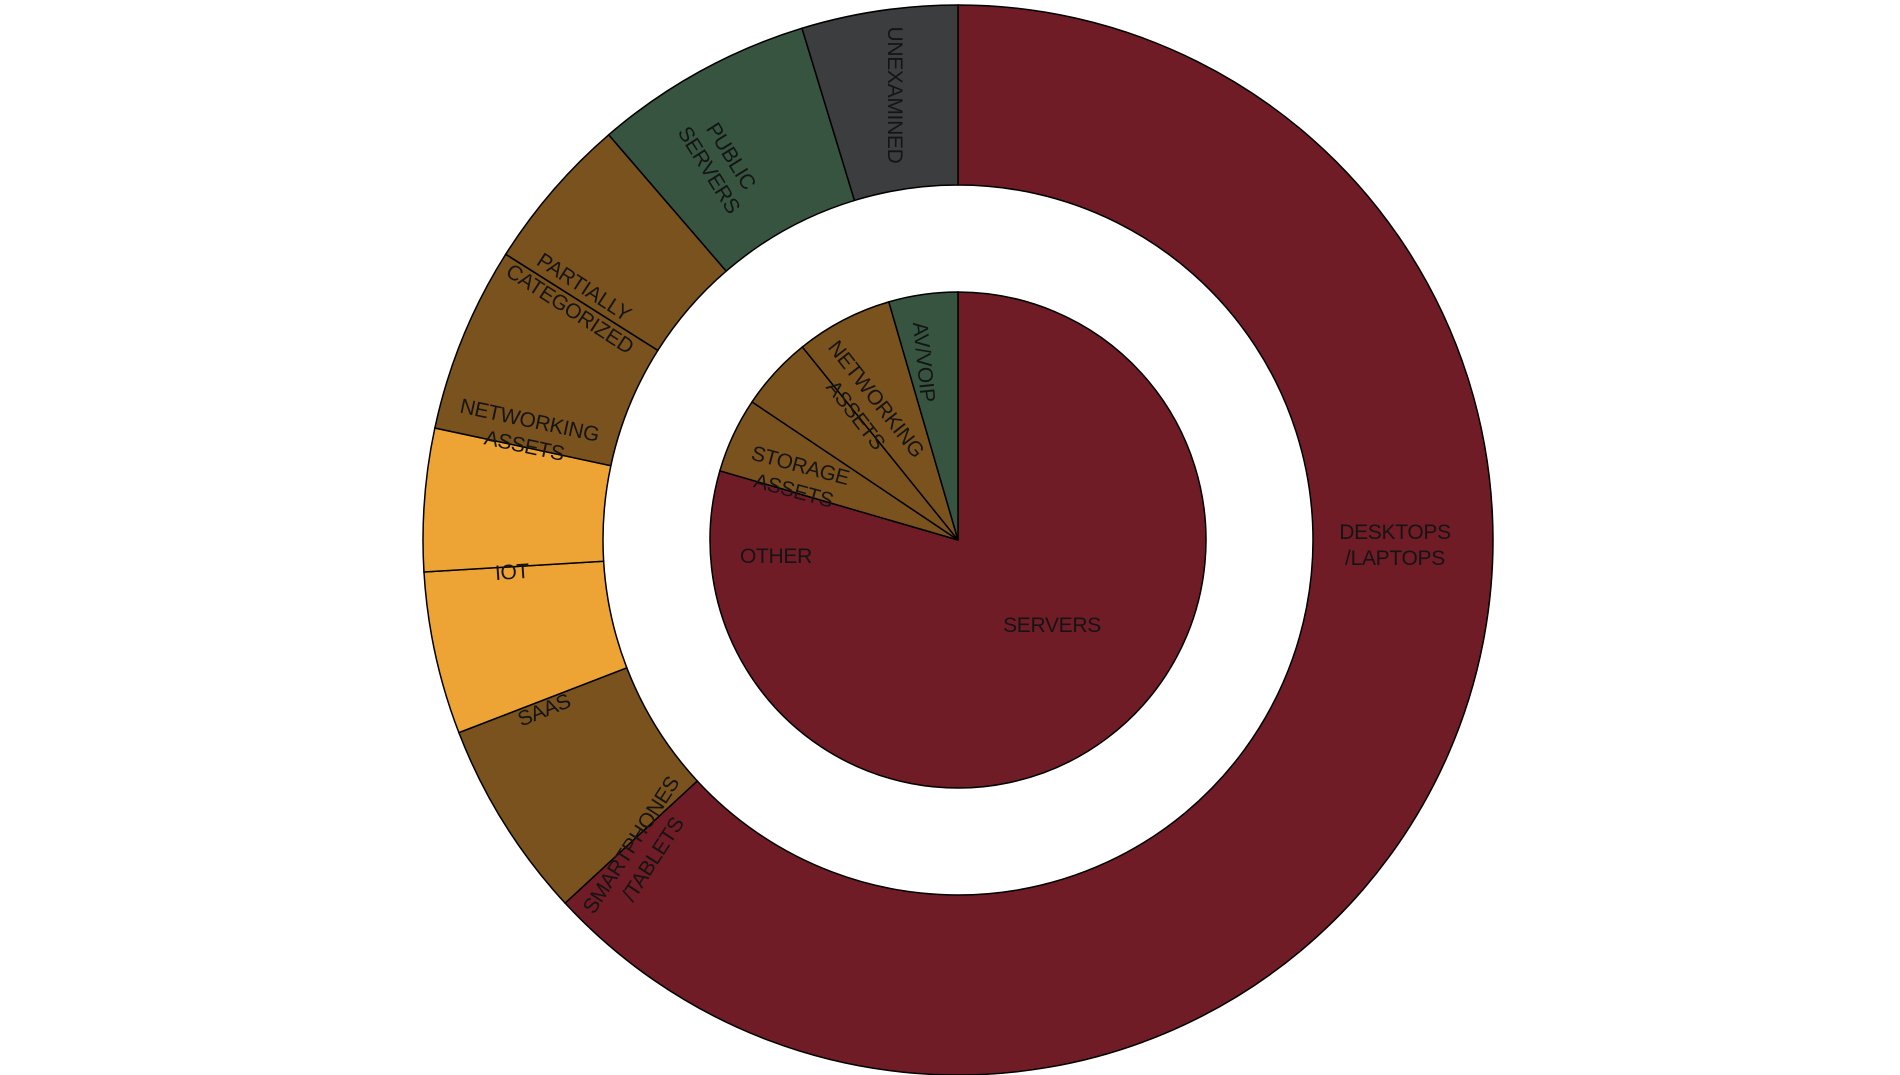 Image resolution: width=1900 pixels, height=1075 pixels. Describe the element at coordinates (923, 416) in the screenshot. I see `inner-slice-av-voip` at that location.